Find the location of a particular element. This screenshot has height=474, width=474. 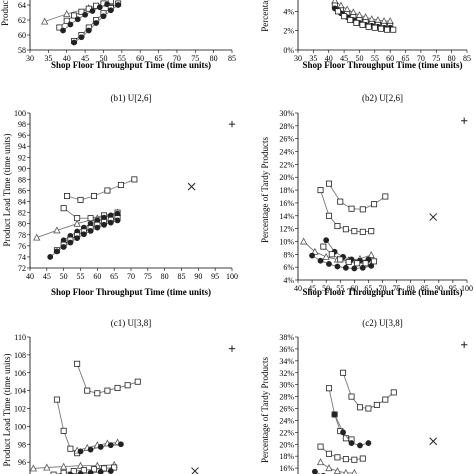

y-tick-label: 12% is located at coordinates (286, 229).